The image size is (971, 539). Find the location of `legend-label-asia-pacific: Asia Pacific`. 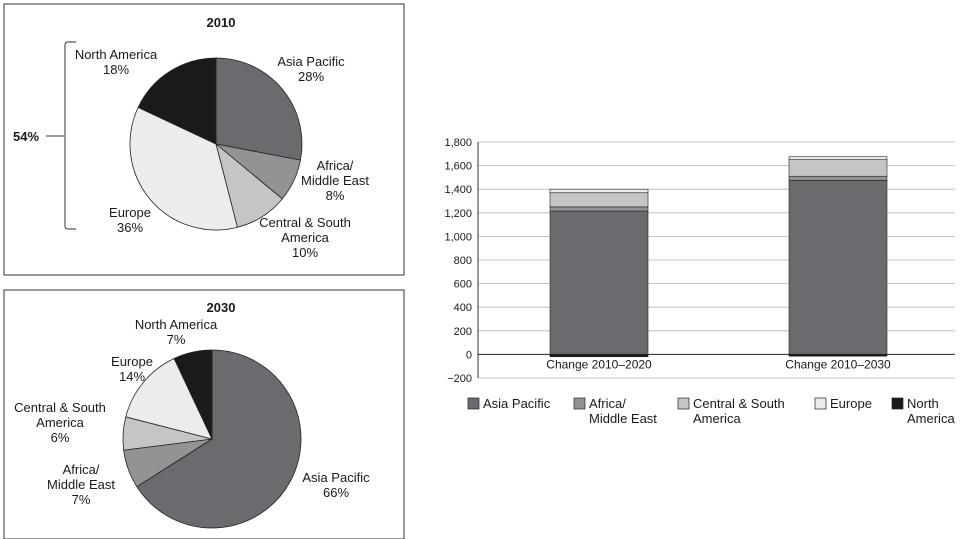

legend-label-asia-pacific: Asia Pacific is located at coordinates (517, 403).